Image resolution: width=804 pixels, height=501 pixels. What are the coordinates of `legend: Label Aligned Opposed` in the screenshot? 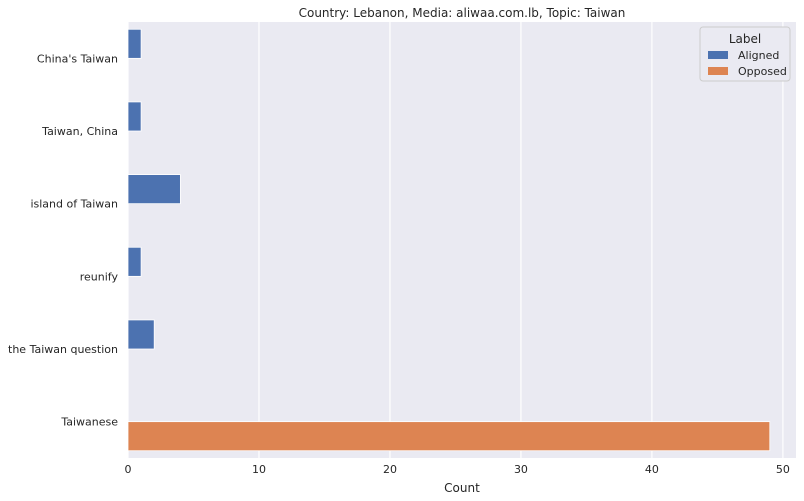 It's located at (745, 54).